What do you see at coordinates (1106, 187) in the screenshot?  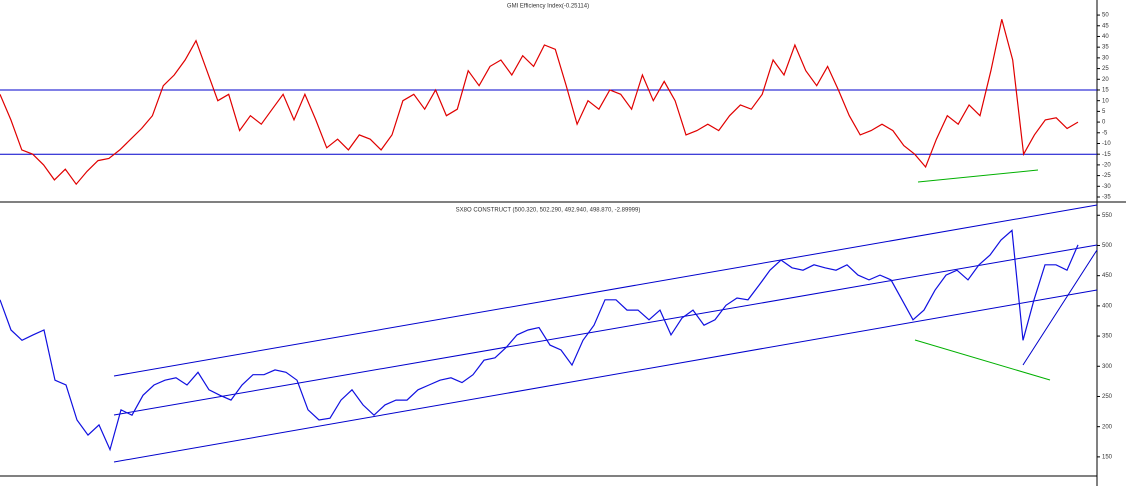 I see `y-tick-label: -30` at bounding box center [1106, 187].